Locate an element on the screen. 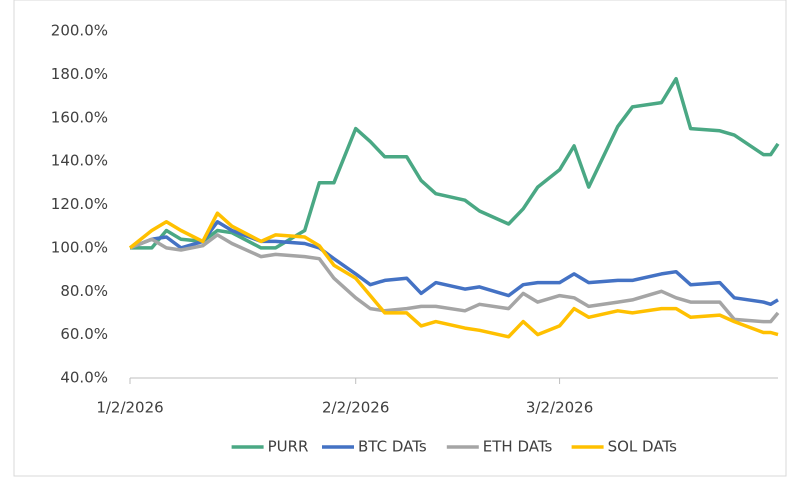 The height and width of the screenshot is (477, 800). series-line is located at coordinates (454, 263).